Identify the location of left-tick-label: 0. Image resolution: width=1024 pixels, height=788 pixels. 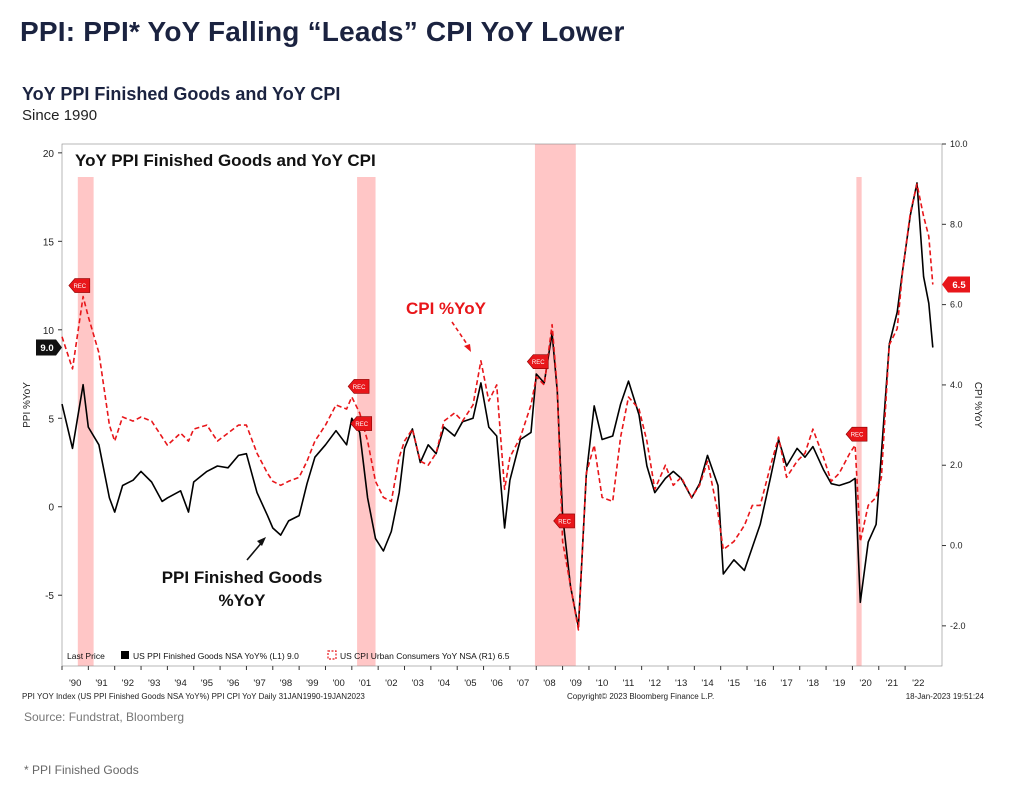
(51, 508).